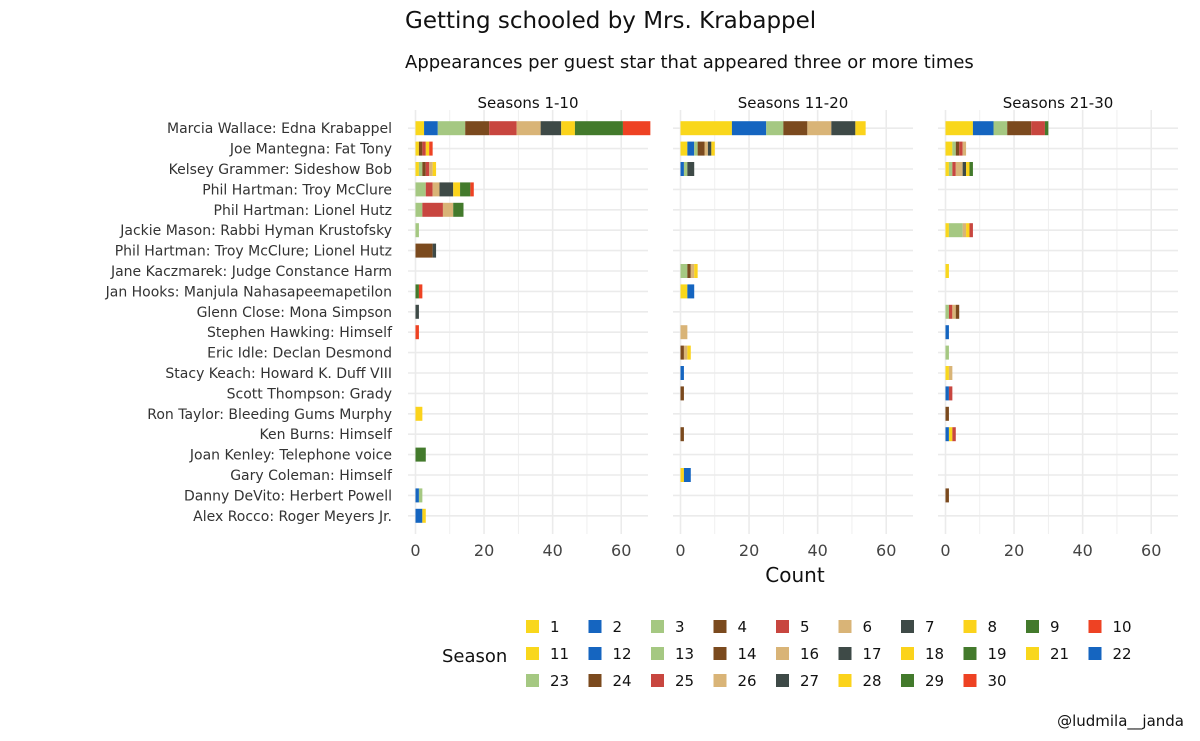  What do you see at coordinates (680, 627) in the screenshot?
I see `legend-label: 3` at bounding box center [680, 627].